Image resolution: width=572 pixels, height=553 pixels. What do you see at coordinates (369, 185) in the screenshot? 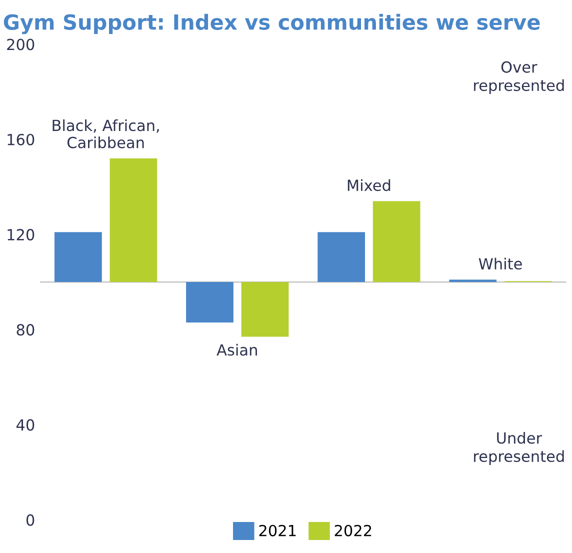
I see `x-tick-label: Mixed` at bounding box center [369, 185].